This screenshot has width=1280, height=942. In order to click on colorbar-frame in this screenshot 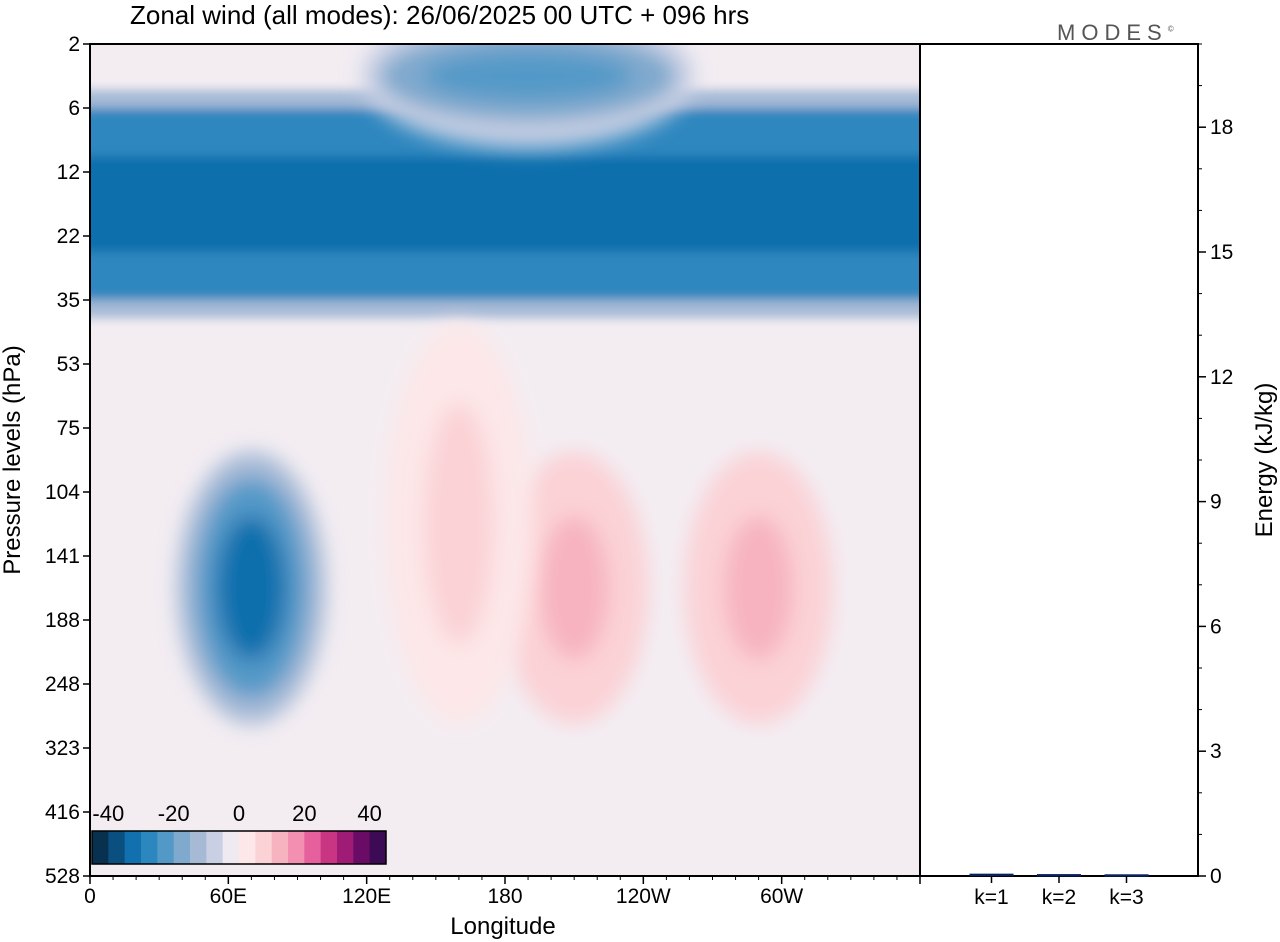, I will do `click(239, 847)`.